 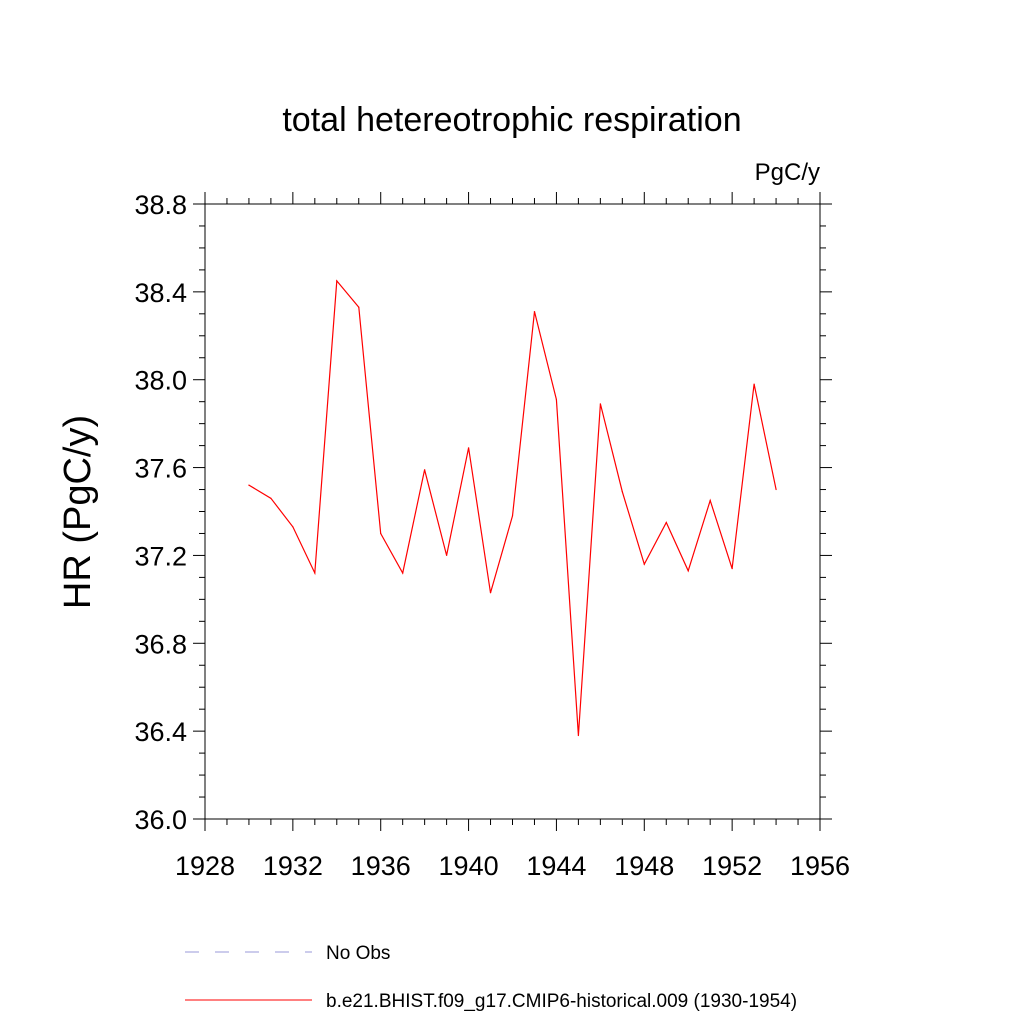 What do you see at coordinates (644, 866) in the screenshot?
I see `x-tick-label: 1948` at bounding box center [644, 866].